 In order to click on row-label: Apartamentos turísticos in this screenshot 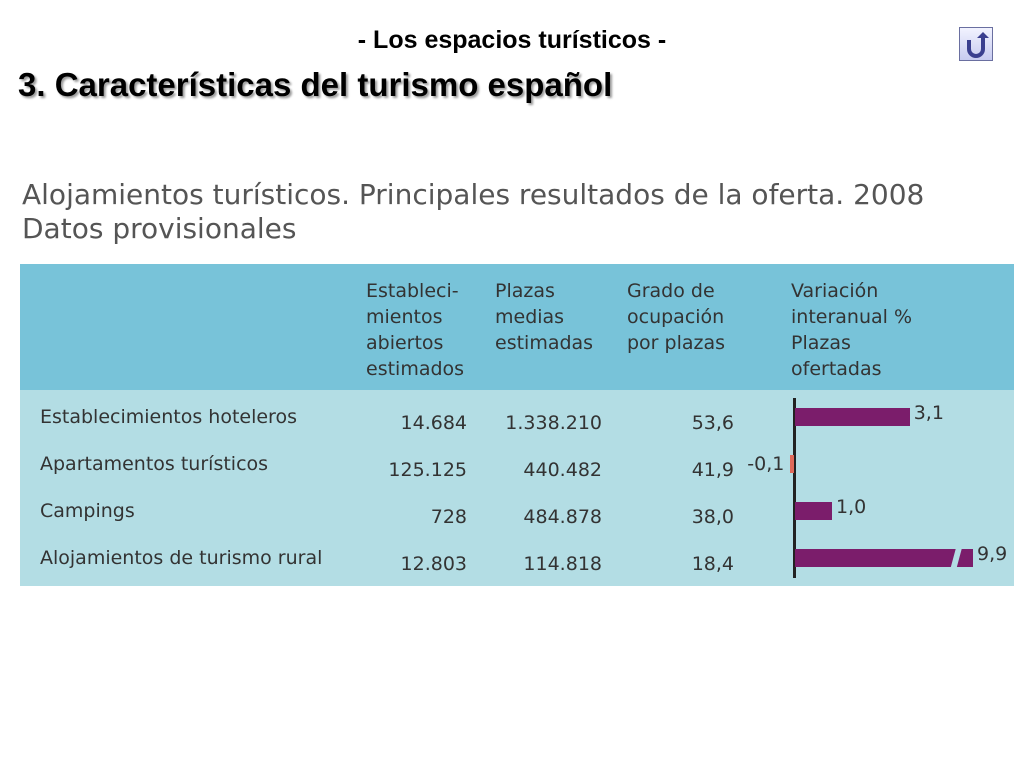, I will do `click(154, 464)`.